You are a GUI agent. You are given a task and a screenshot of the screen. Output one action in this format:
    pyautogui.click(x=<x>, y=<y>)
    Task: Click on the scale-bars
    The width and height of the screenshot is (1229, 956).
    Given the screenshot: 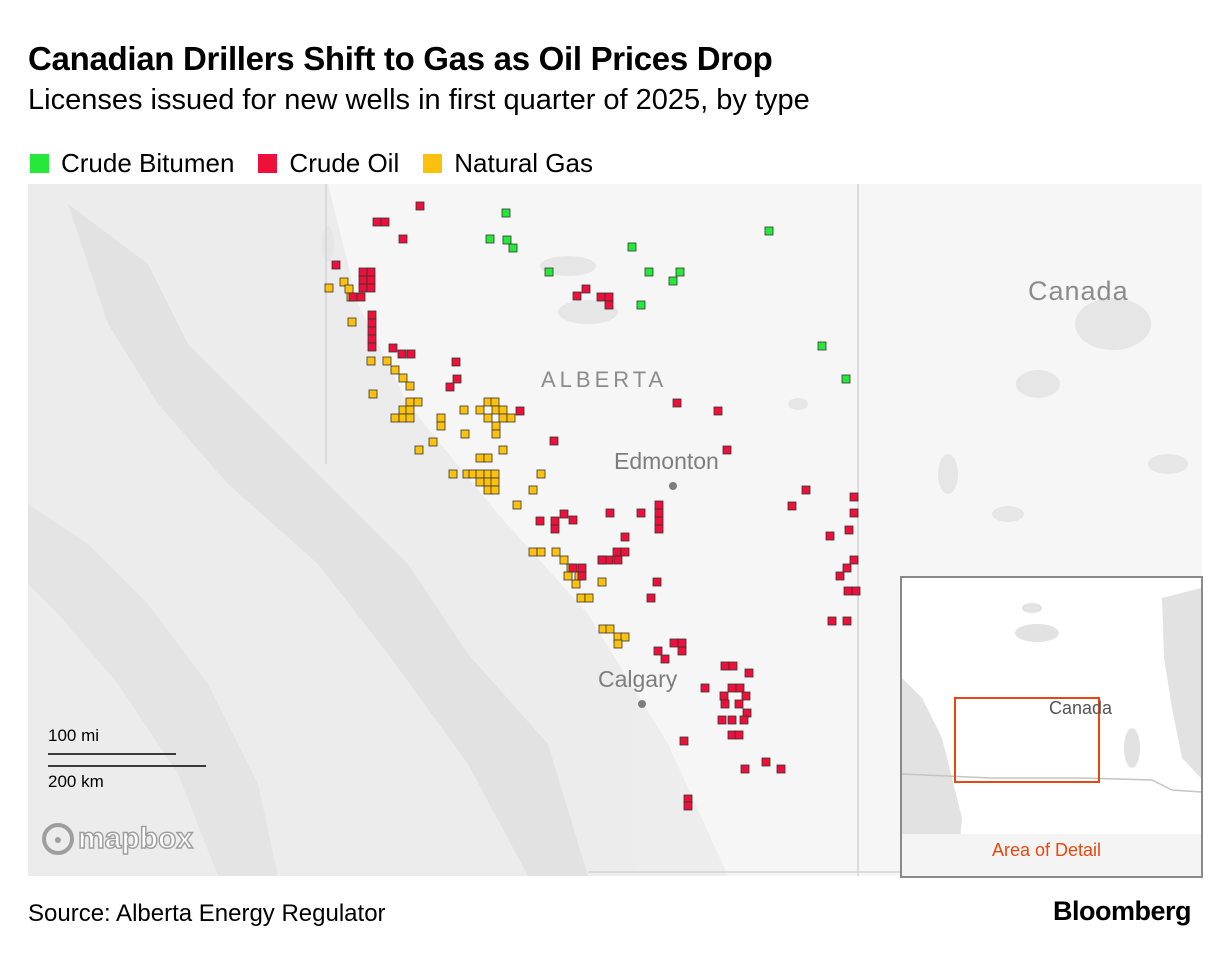 What is the action you would take?
    pyautogui.click(x=127, y=760)
    